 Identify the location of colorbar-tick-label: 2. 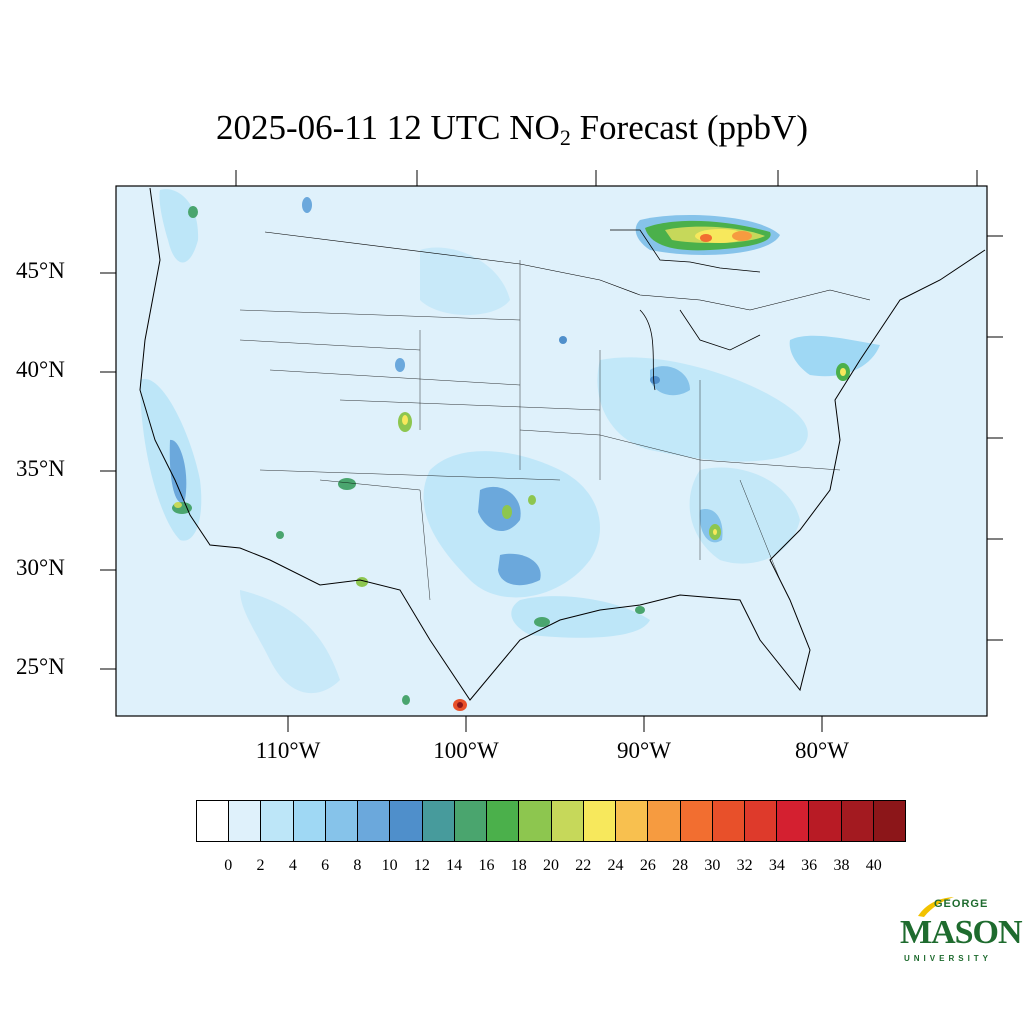
(260, 865).